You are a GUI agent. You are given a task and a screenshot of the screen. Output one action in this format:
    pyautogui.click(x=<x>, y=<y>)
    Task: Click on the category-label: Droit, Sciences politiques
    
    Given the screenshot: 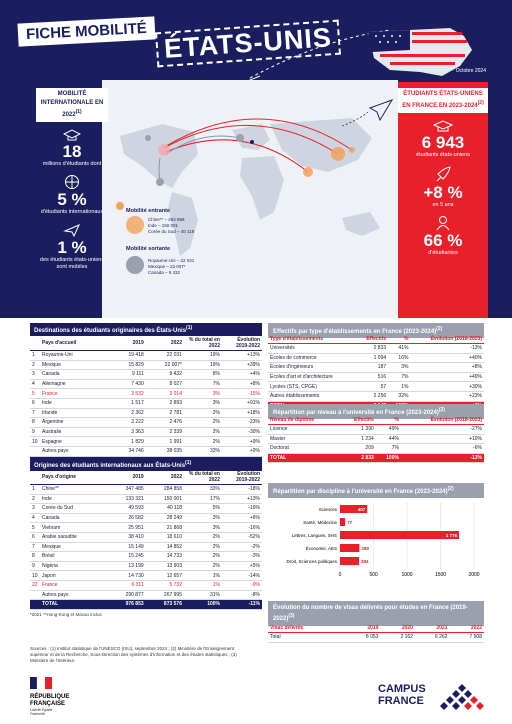 What is the action you would take?
    pyautogui.click(x=311, y=561)
    